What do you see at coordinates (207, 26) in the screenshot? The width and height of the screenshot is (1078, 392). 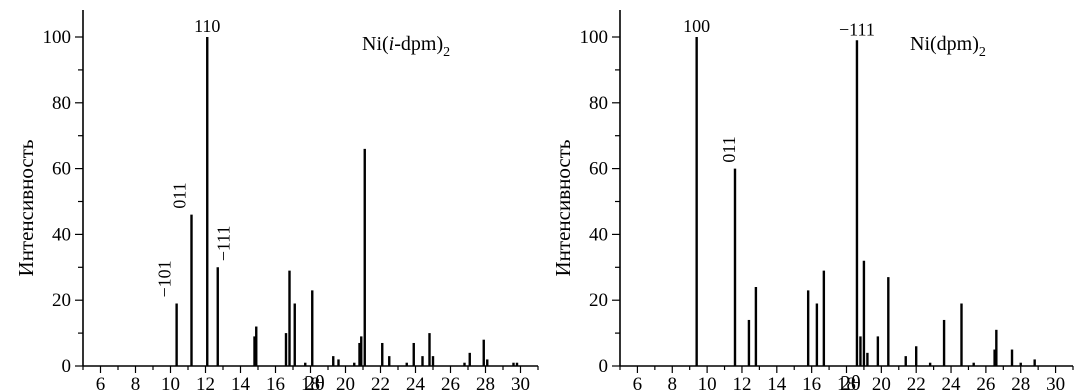 I see `peak-label: 110` at bounding box center [207, 26].